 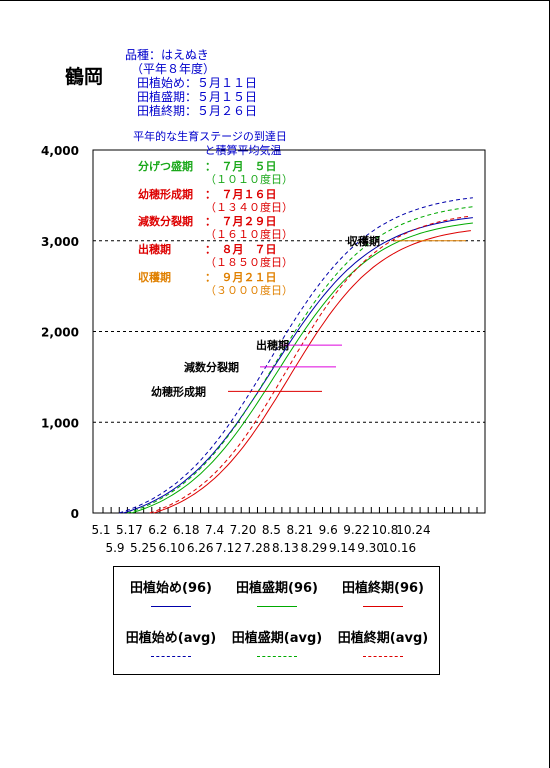 I want to click on stage-marker-label: 収穫期, so click(x=363, y=241).